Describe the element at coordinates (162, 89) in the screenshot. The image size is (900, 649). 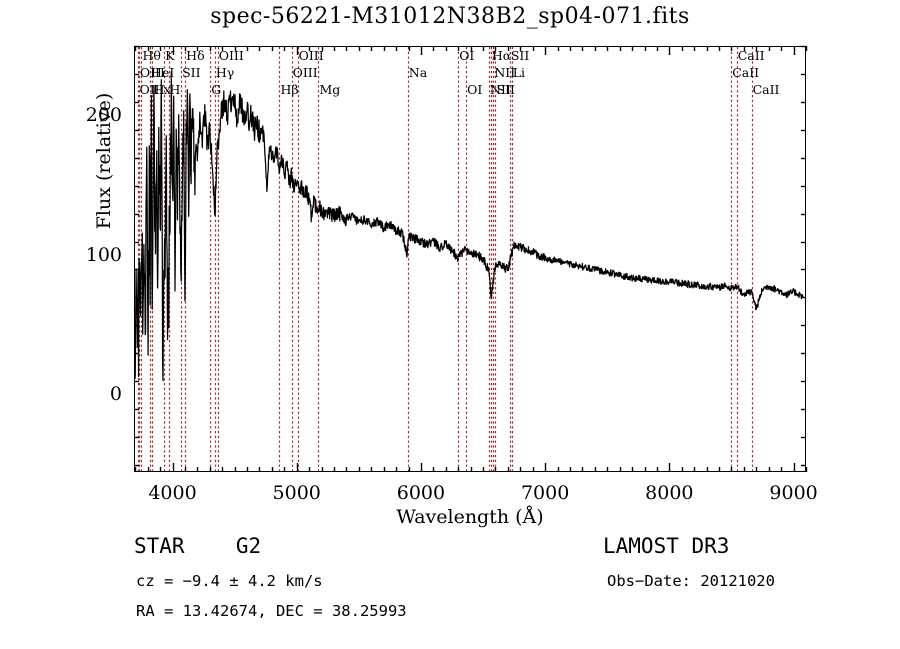
I see `spectral-line-label: Hx` at that location.